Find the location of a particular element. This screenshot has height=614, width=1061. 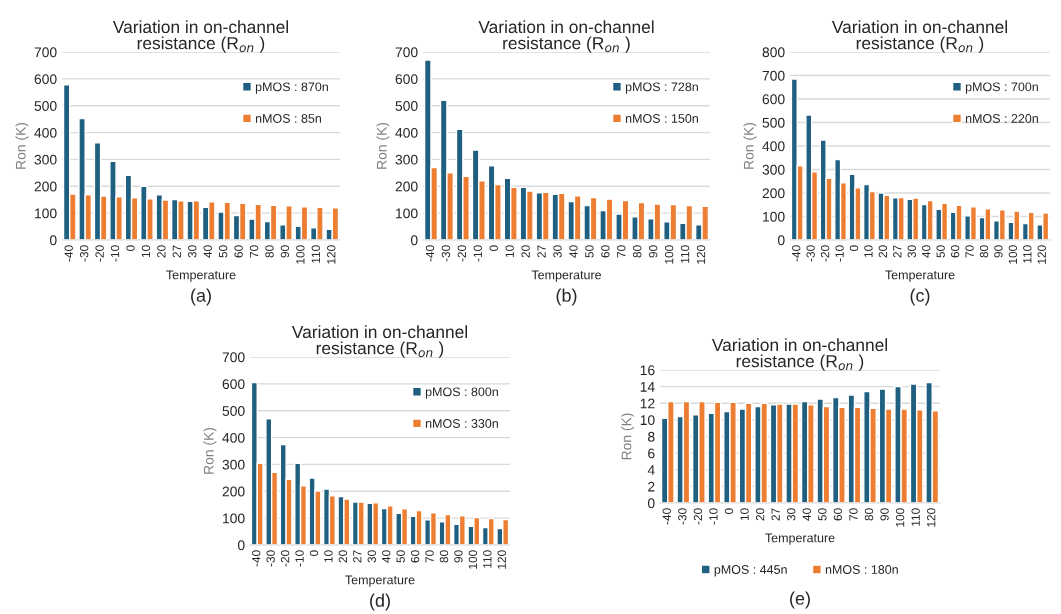

text: (a) is located at coordinates (201, 297).